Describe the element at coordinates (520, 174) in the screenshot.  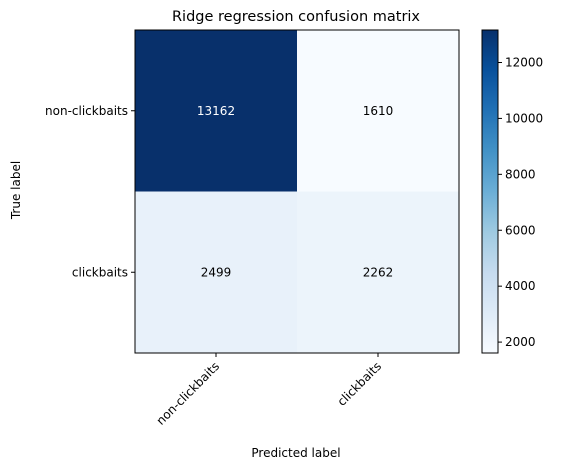
I see `colorbar-tick-label: 8000` at that location.